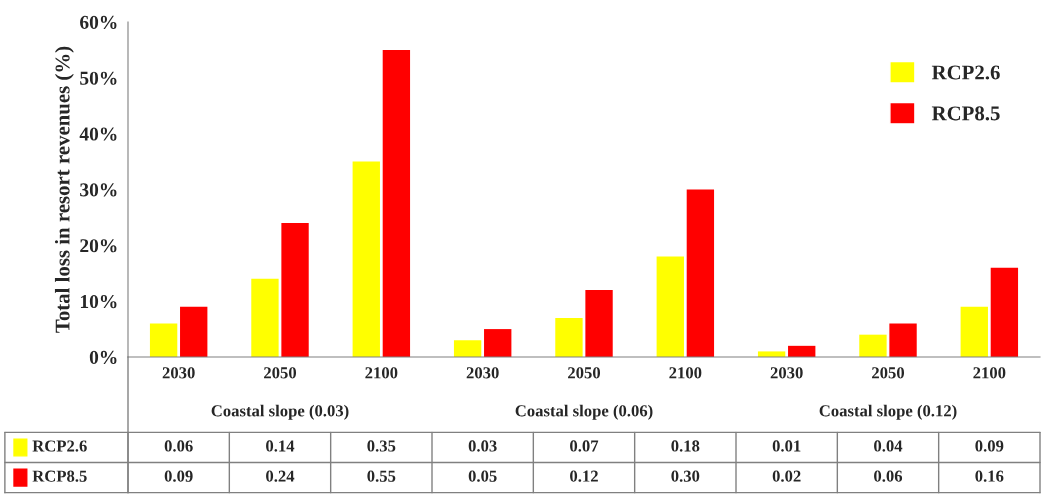  What do you see at coordinates (381, 446) in the screenshot?
I see `data-label: 0.35` at bounding box center [381, 446].